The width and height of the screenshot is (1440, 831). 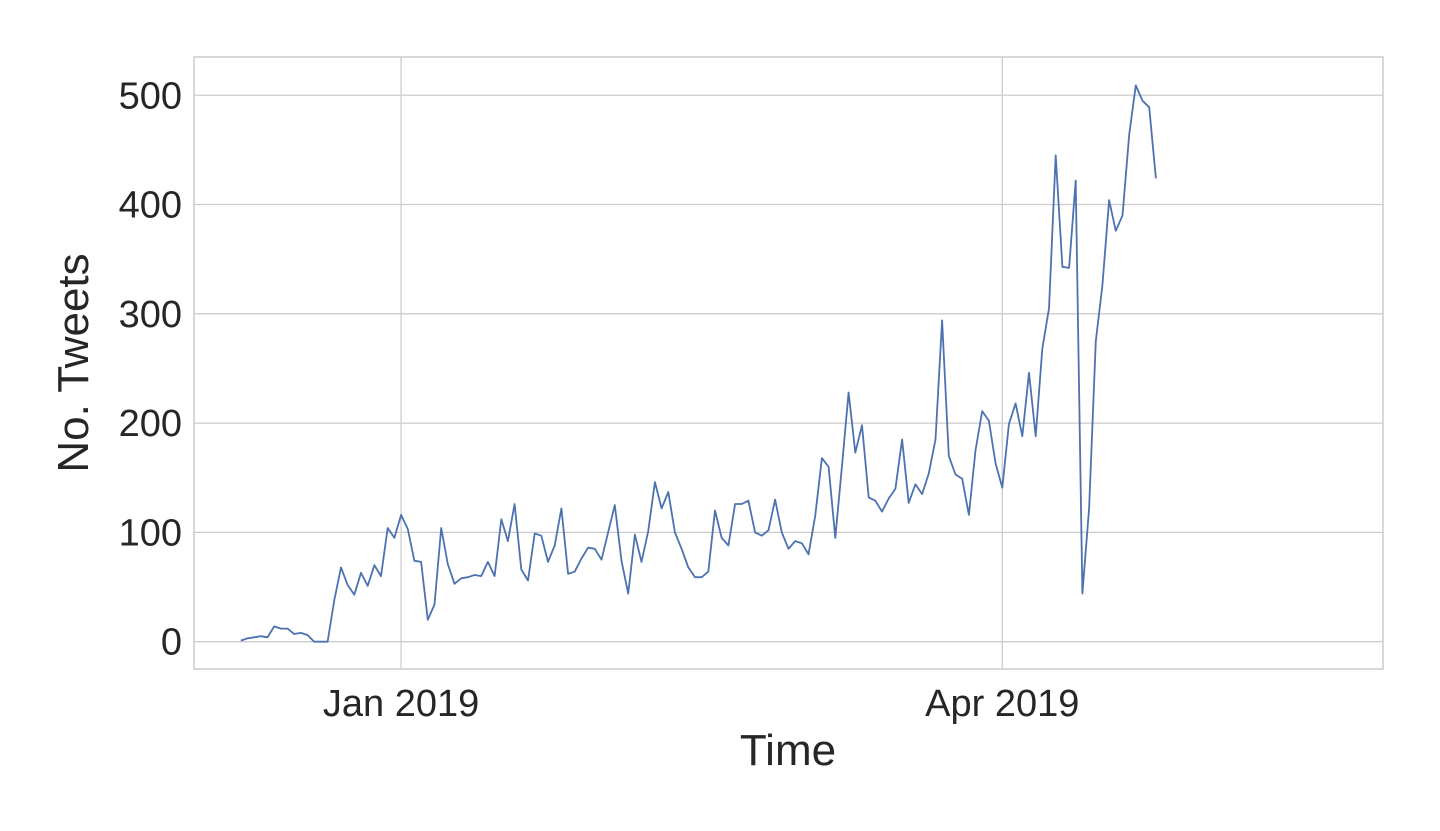 What do you see at coordinates (150, 96) in the screenshot?
I see `y-tick-label: 500` at bounding box center [150, 96].